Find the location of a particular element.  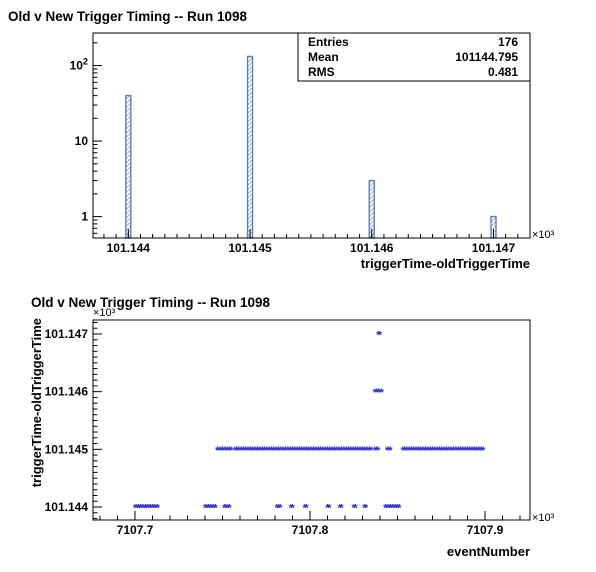

histogram-title: Old v New Trigger Timing -- Run 1098 is located at coordinates (128, 16).